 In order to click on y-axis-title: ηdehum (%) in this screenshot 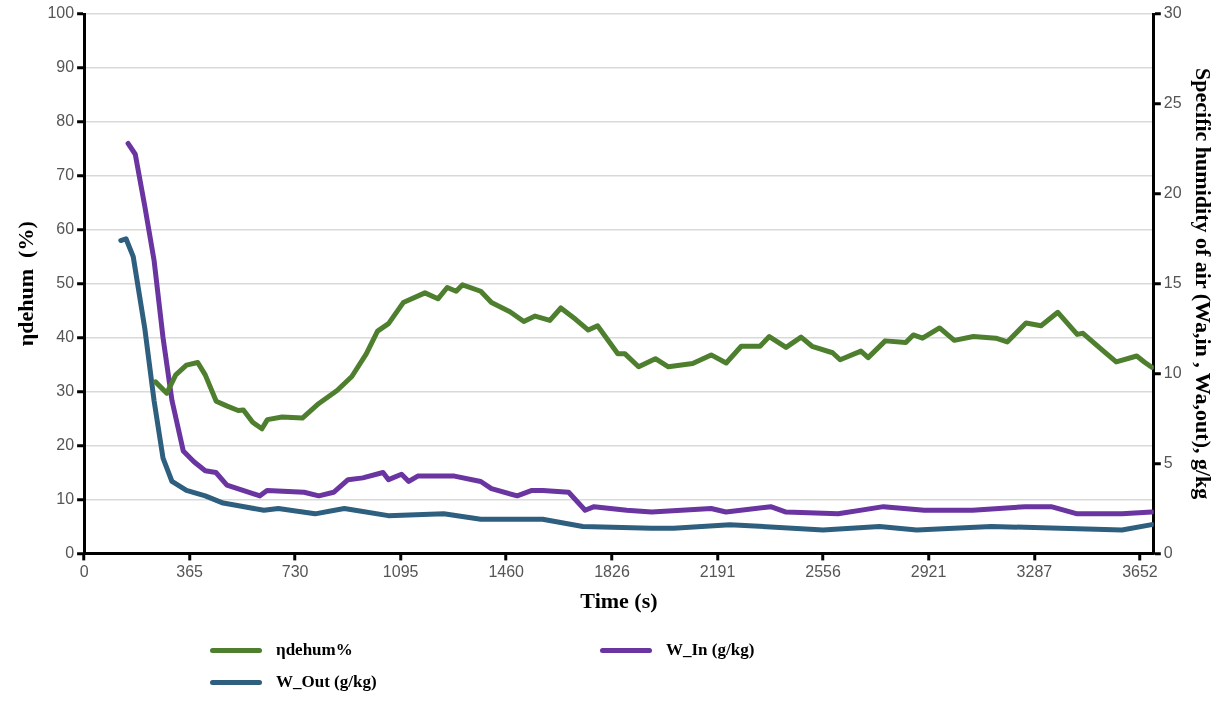, I will do `click(25, 284)`.